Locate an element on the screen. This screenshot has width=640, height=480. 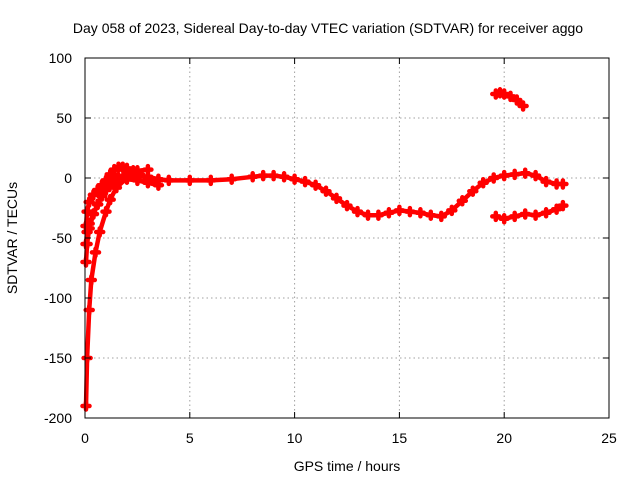
y-tick-label: -50 is located at coordinates (62, 238).